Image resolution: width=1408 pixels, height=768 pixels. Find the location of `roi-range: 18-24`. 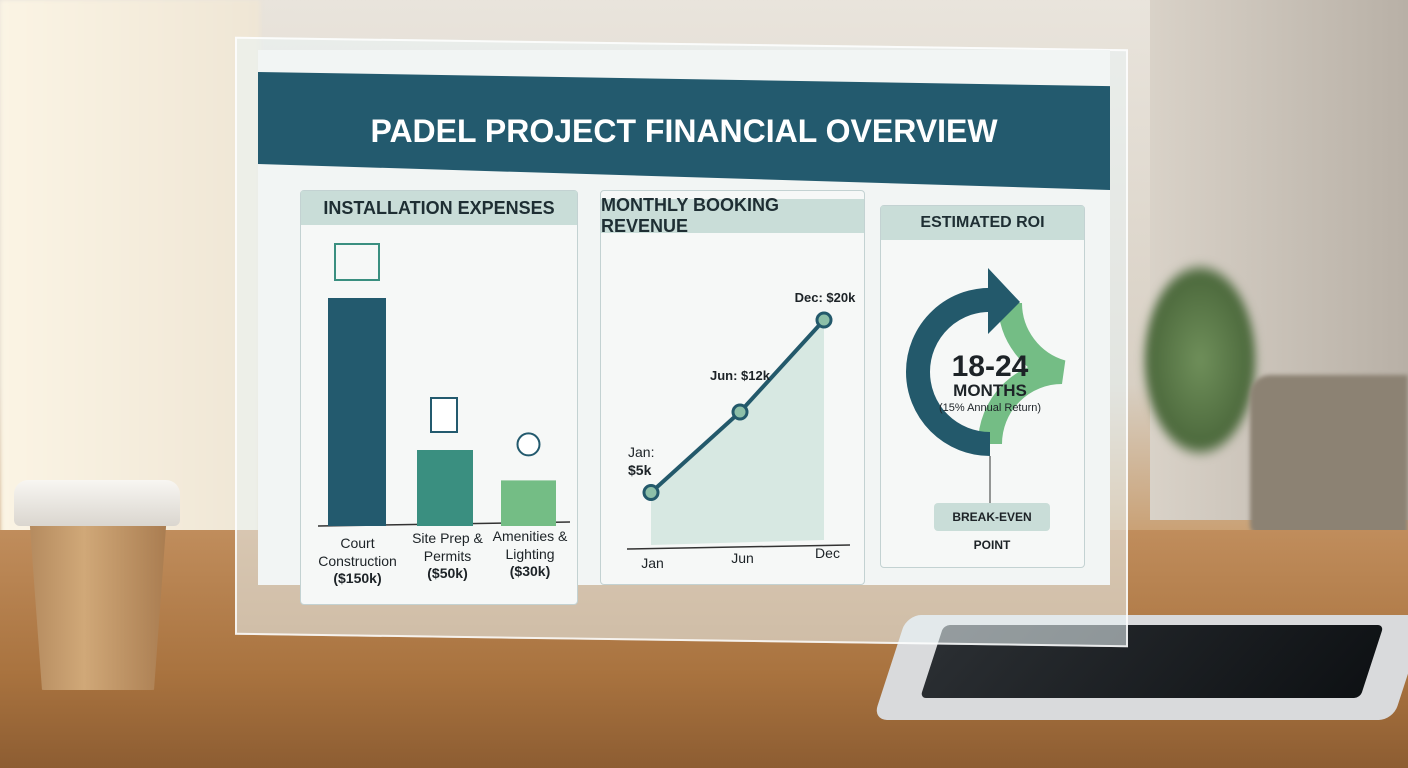

roi-range: 18-24 is located at coordinates (990, 366).